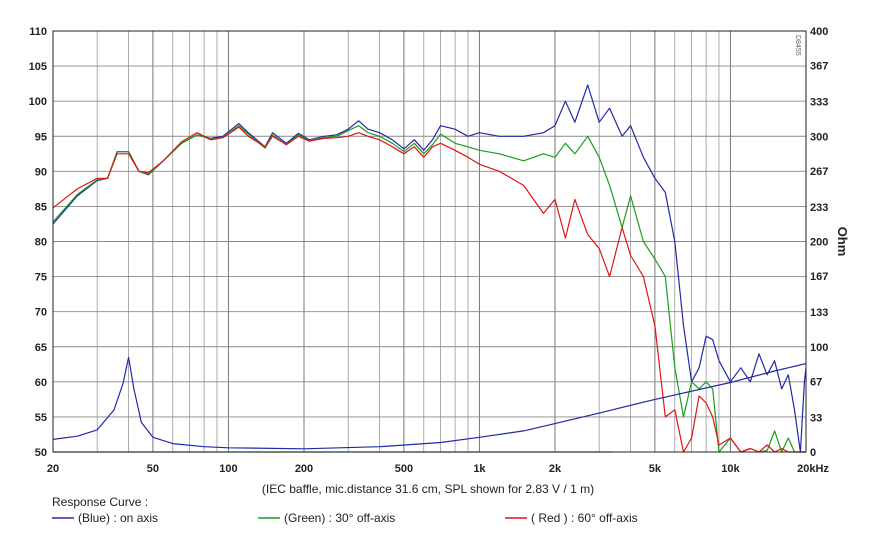  Describe the element at coordinates (339, 518) in the screenshot. I see `legend-item-1: (Green) : 30° off-axis` at that location.